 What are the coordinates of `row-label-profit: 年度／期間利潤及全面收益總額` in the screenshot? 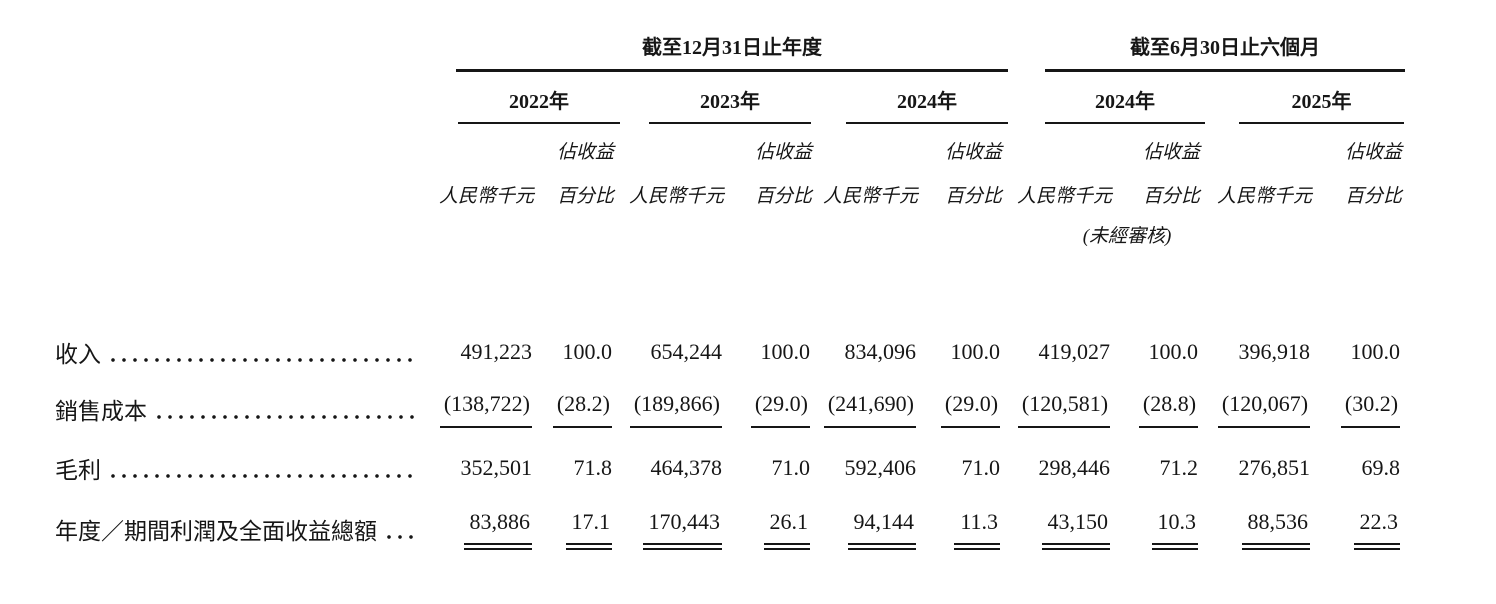 It's located at (242, 529).